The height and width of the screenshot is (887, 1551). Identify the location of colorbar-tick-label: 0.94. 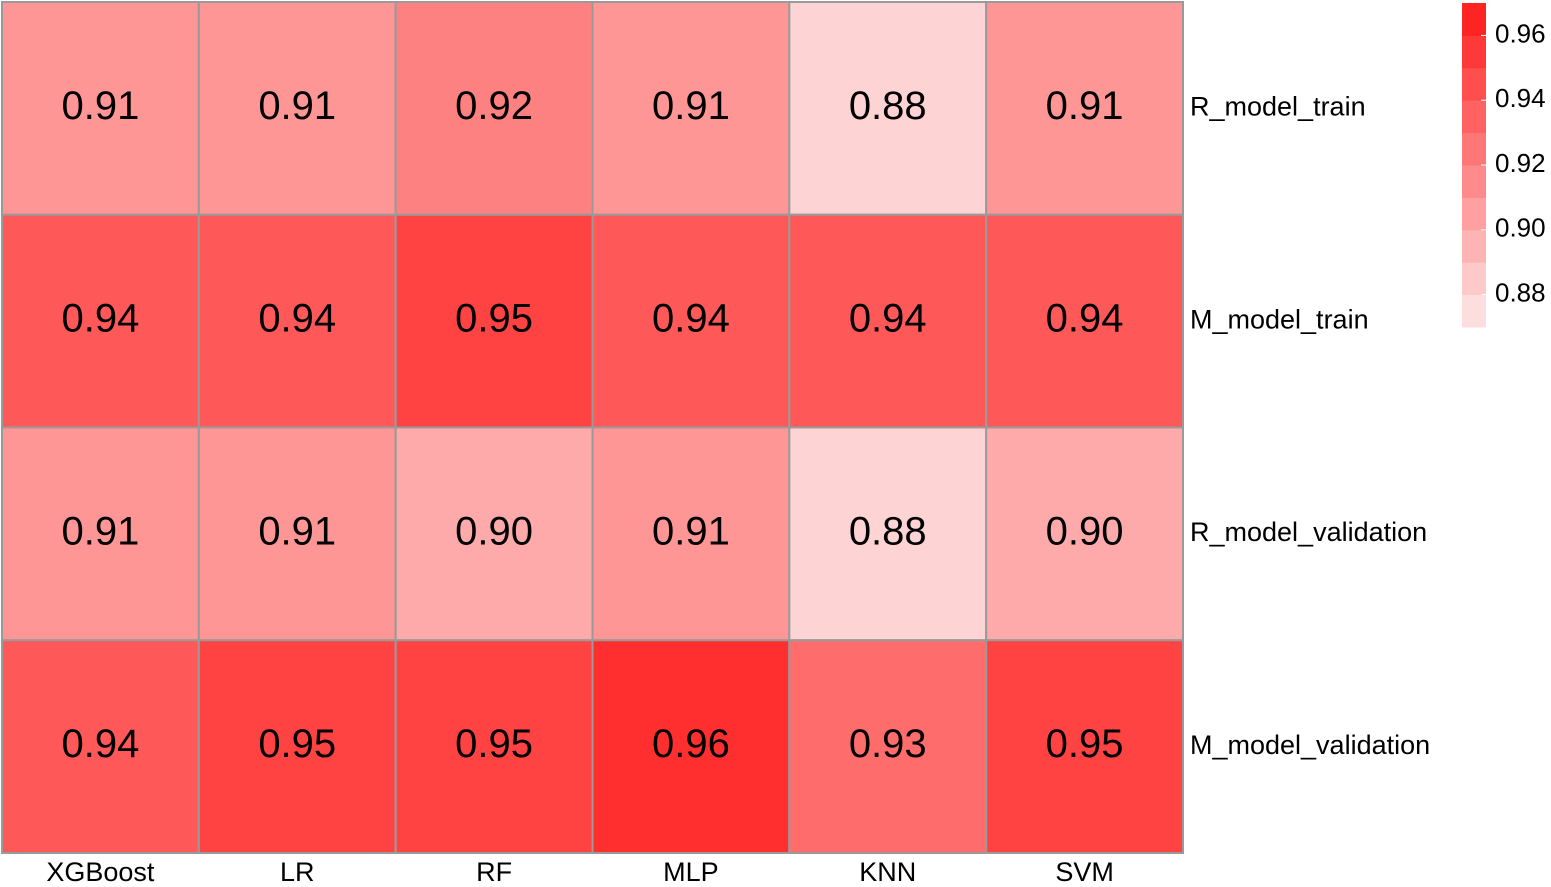
(1520, 98).